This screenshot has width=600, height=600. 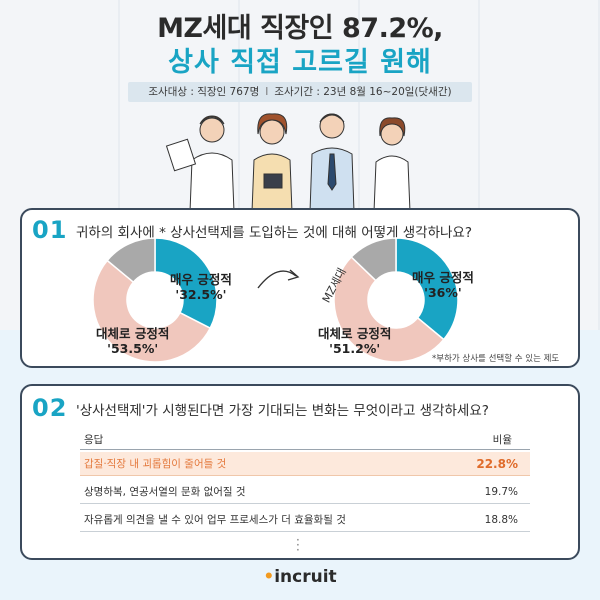 What do you see at coordinates (165, 492) in the screenshot?
I see `row-label: 상명하복, 연공서열의 문화 없어질 것` at bounding box center [165, 492].